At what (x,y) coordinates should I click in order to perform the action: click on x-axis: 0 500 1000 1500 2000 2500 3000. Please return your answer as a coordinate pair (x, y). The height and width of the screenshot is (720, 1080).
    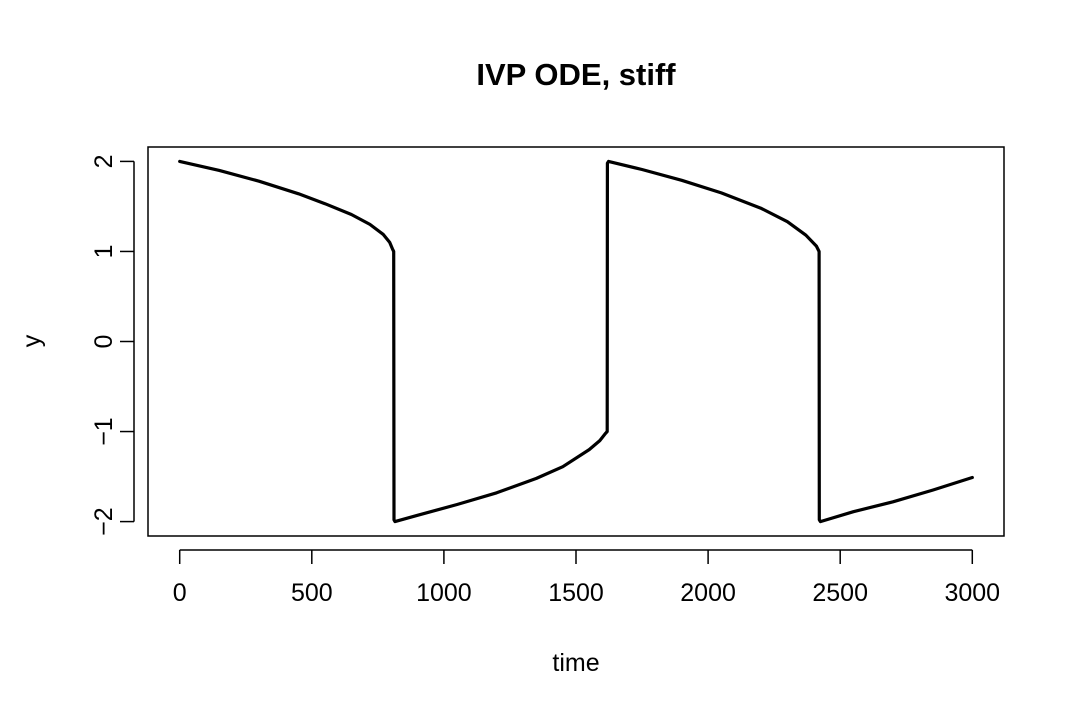
    Looking at the image, I should click on (586, 578).